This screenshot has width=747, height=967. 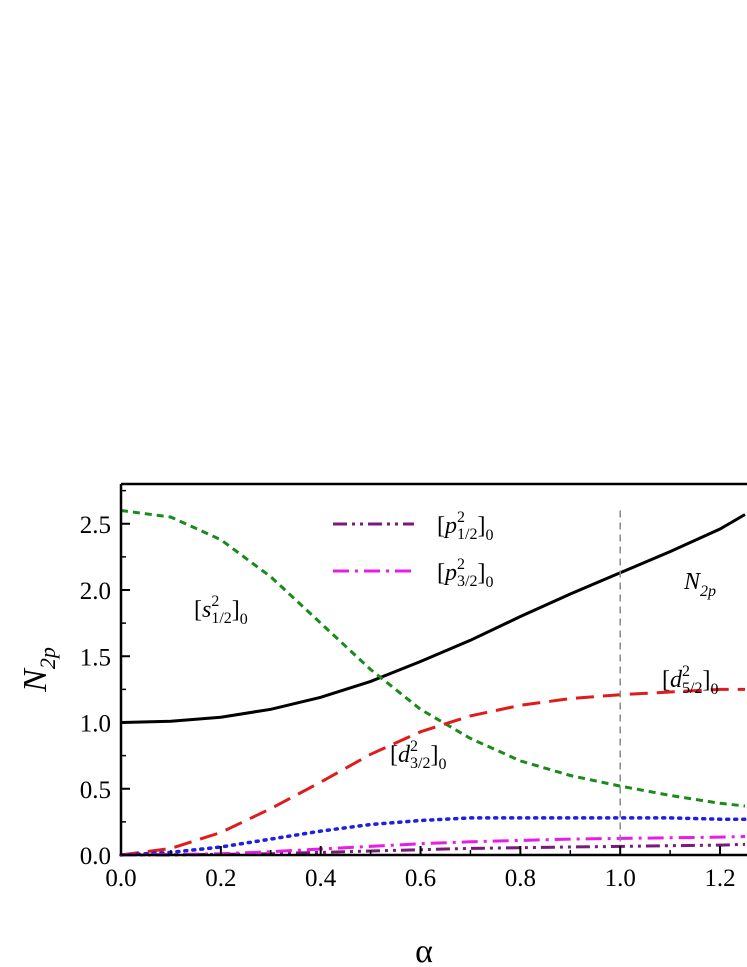 I want to click on x-tick-label: 0.8, so click(x=520, y=878).